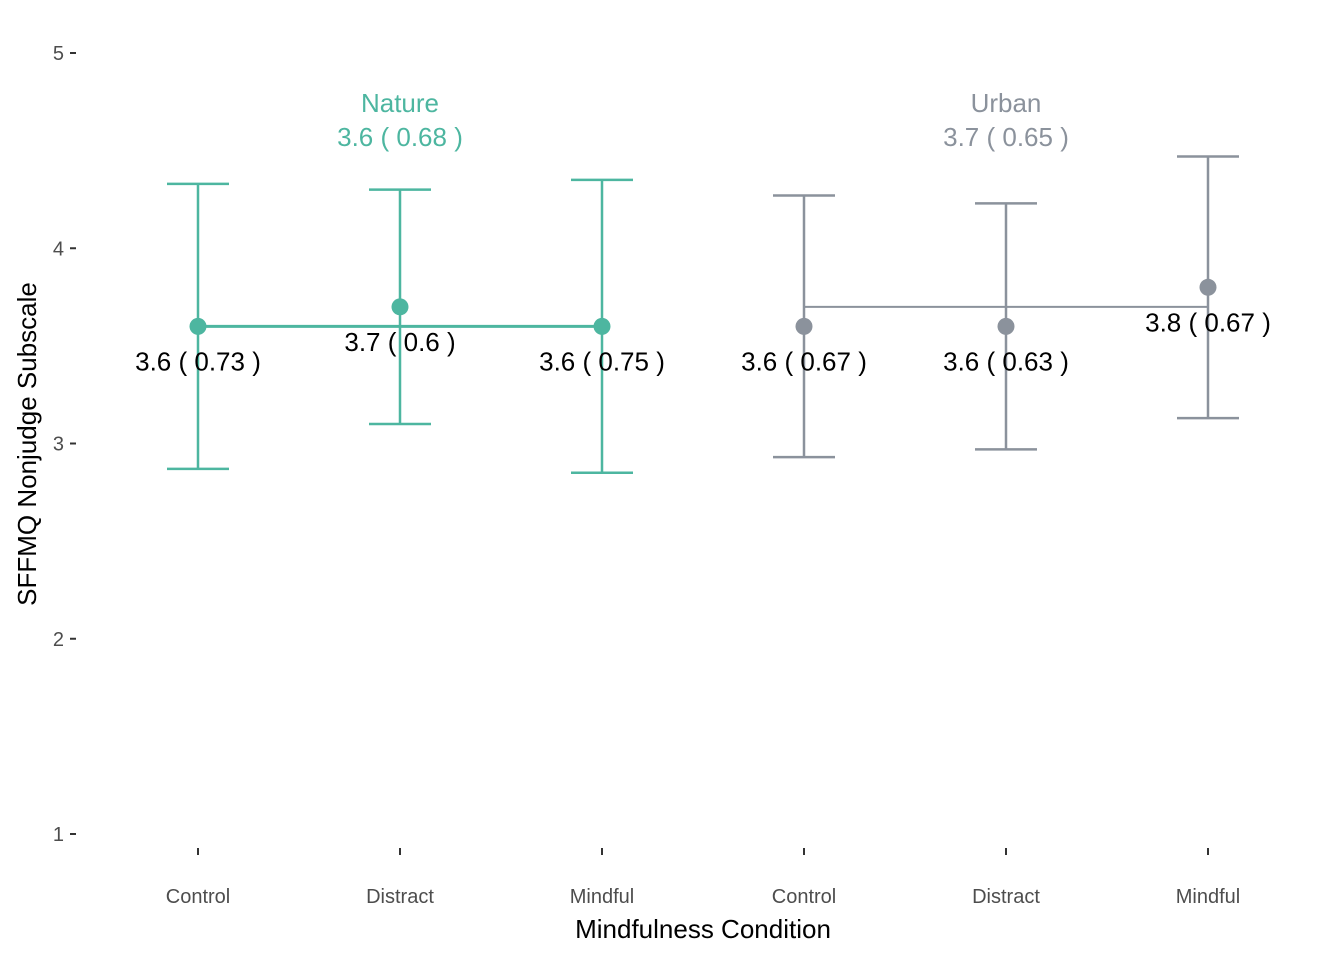 The image size is (1344, 960). I want to click on group-name-label: Nature, so click(400, 103).